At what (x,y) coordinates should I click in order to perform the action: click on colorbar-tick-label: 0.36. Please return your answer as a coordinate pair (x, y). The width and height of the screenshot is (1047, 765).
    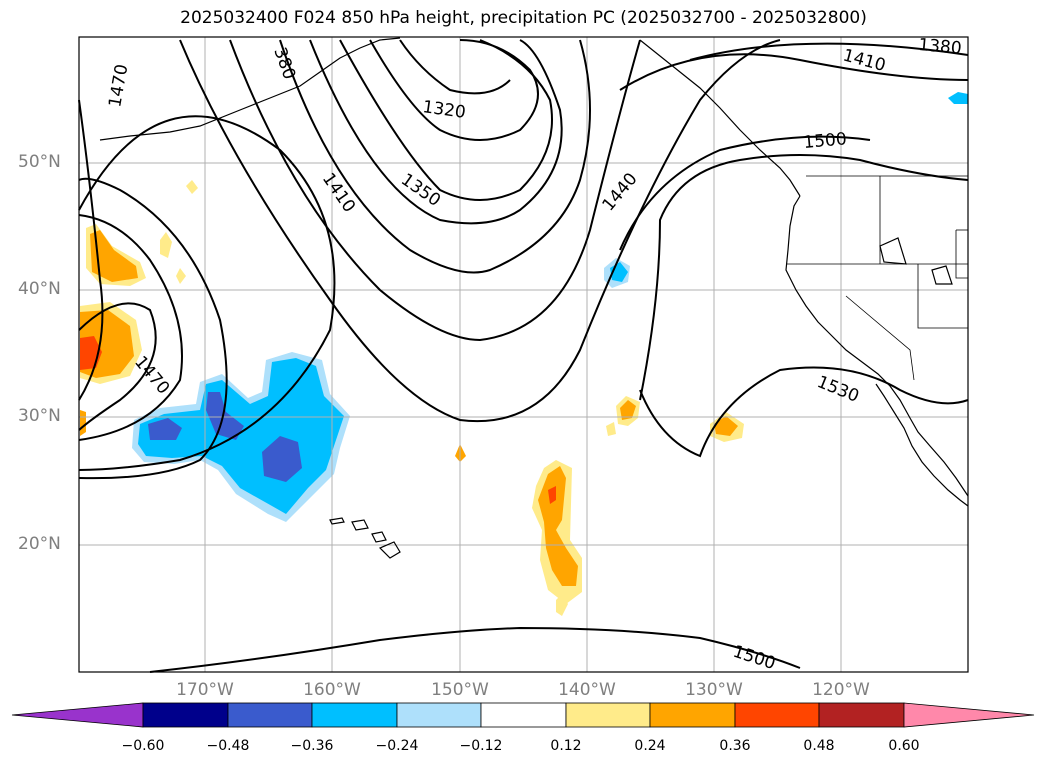
    Looking at the image, I should click on (735, 746).